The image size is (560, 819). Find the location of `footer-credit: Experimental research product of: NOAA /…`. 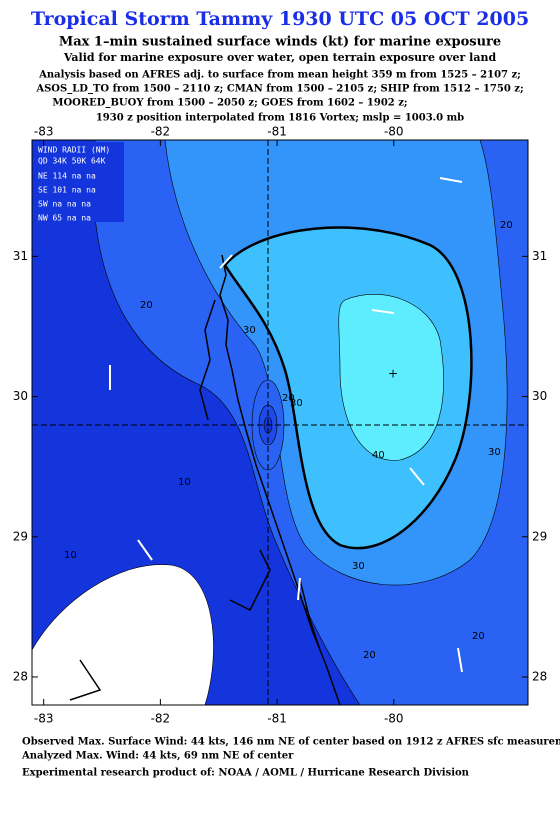

footer-credit: Experimental research product of: NOAA /… is located at coordinates (246, 773).